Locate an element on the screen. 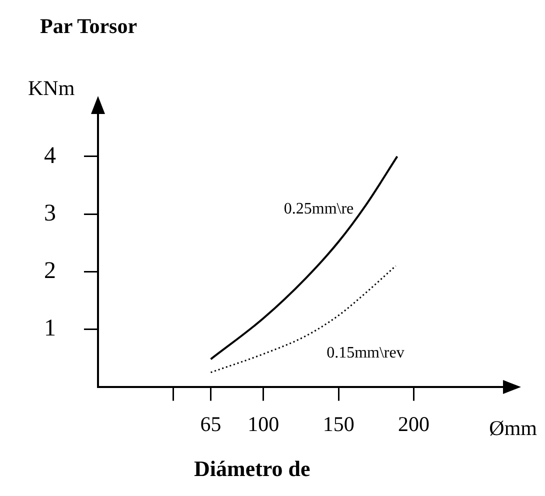  y-tick-label: 4 is located at coordinates (50, 155).